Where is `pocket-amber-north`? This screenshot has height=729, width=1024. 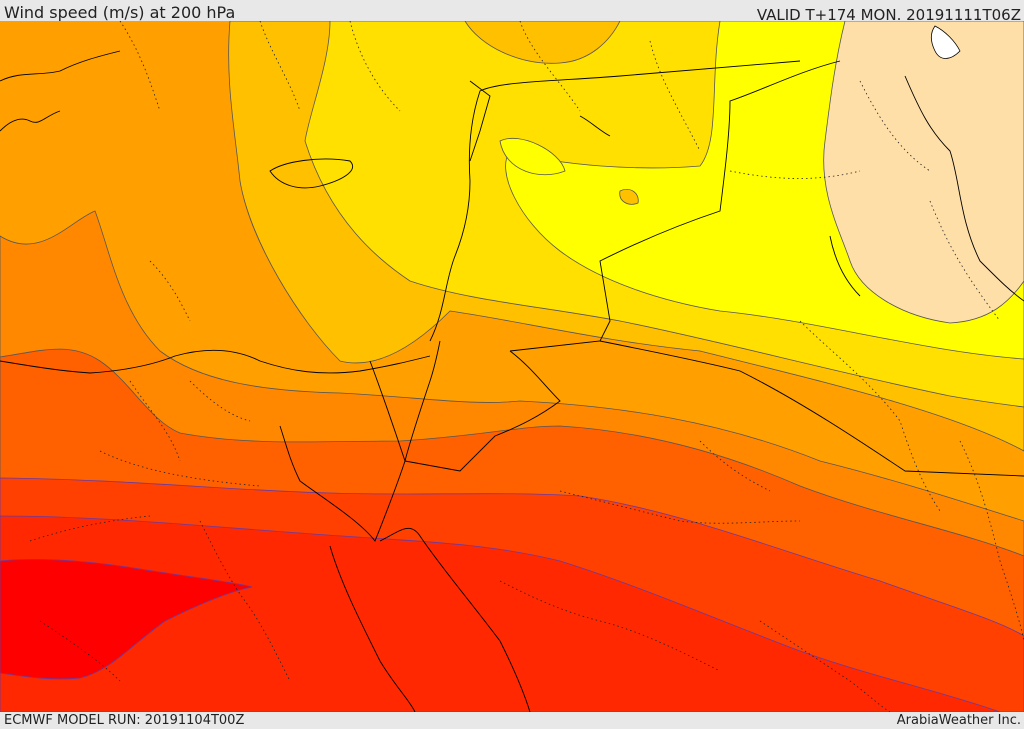 pocket-amber-north is located at coordinates (542, 42).